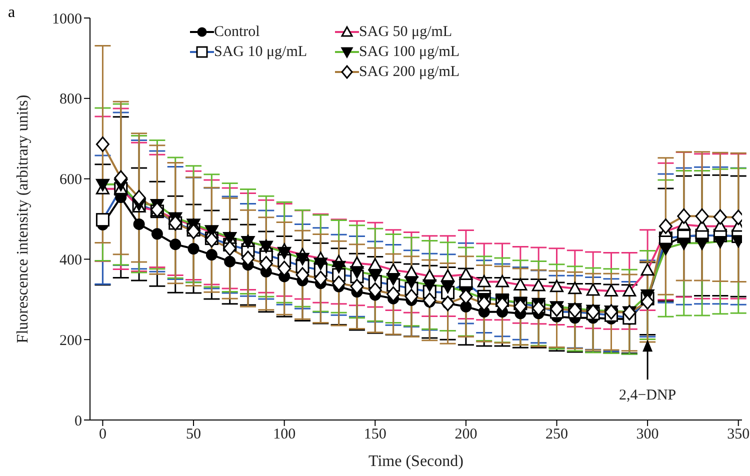 The image size is (750, 476). Describe the element at coordinates (647, 434) in the screenshot. I see `x-tick-label: 300` at that location.